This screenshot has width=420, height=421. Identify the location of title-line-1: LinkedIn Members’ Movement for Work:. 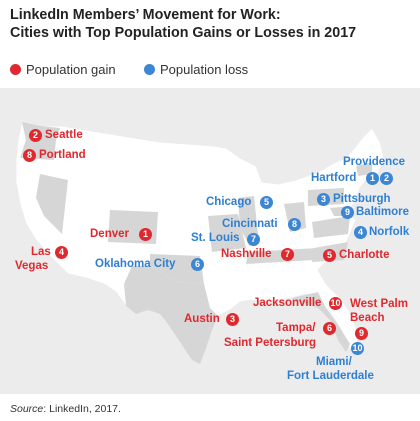
(145, 15).